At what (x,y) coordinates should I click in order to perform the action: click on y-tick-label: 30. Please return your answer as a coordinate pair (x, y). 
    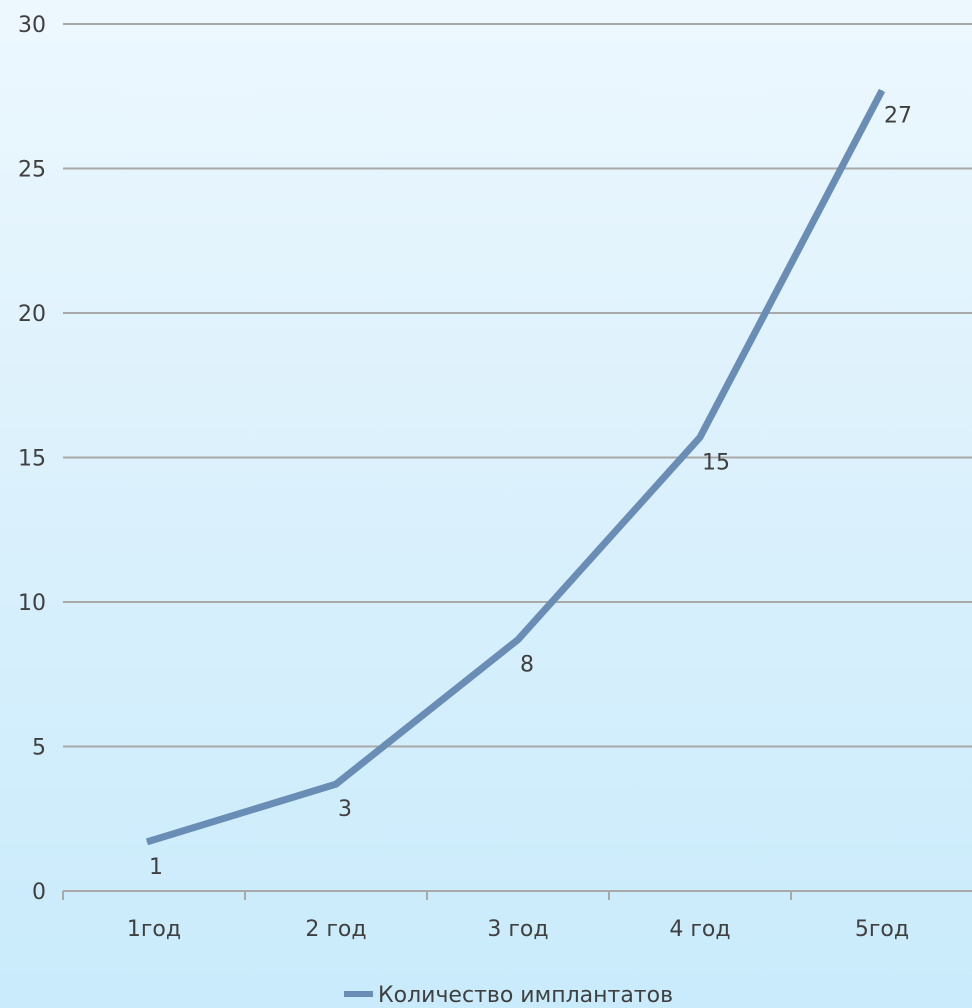
    Looking at the image, I should click on (32, 25).